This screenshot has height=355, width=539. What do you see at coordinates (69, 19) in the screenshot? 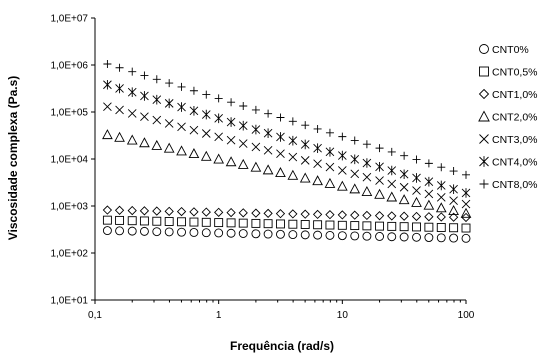
I see `y-tick-label: 1,0E+07` at bounding box center [69, 19].